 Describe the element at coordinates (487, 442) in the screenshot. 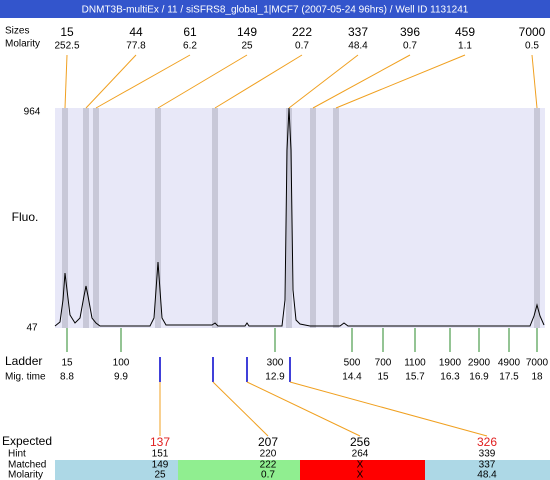

I see `expected-size: 326` at that location.